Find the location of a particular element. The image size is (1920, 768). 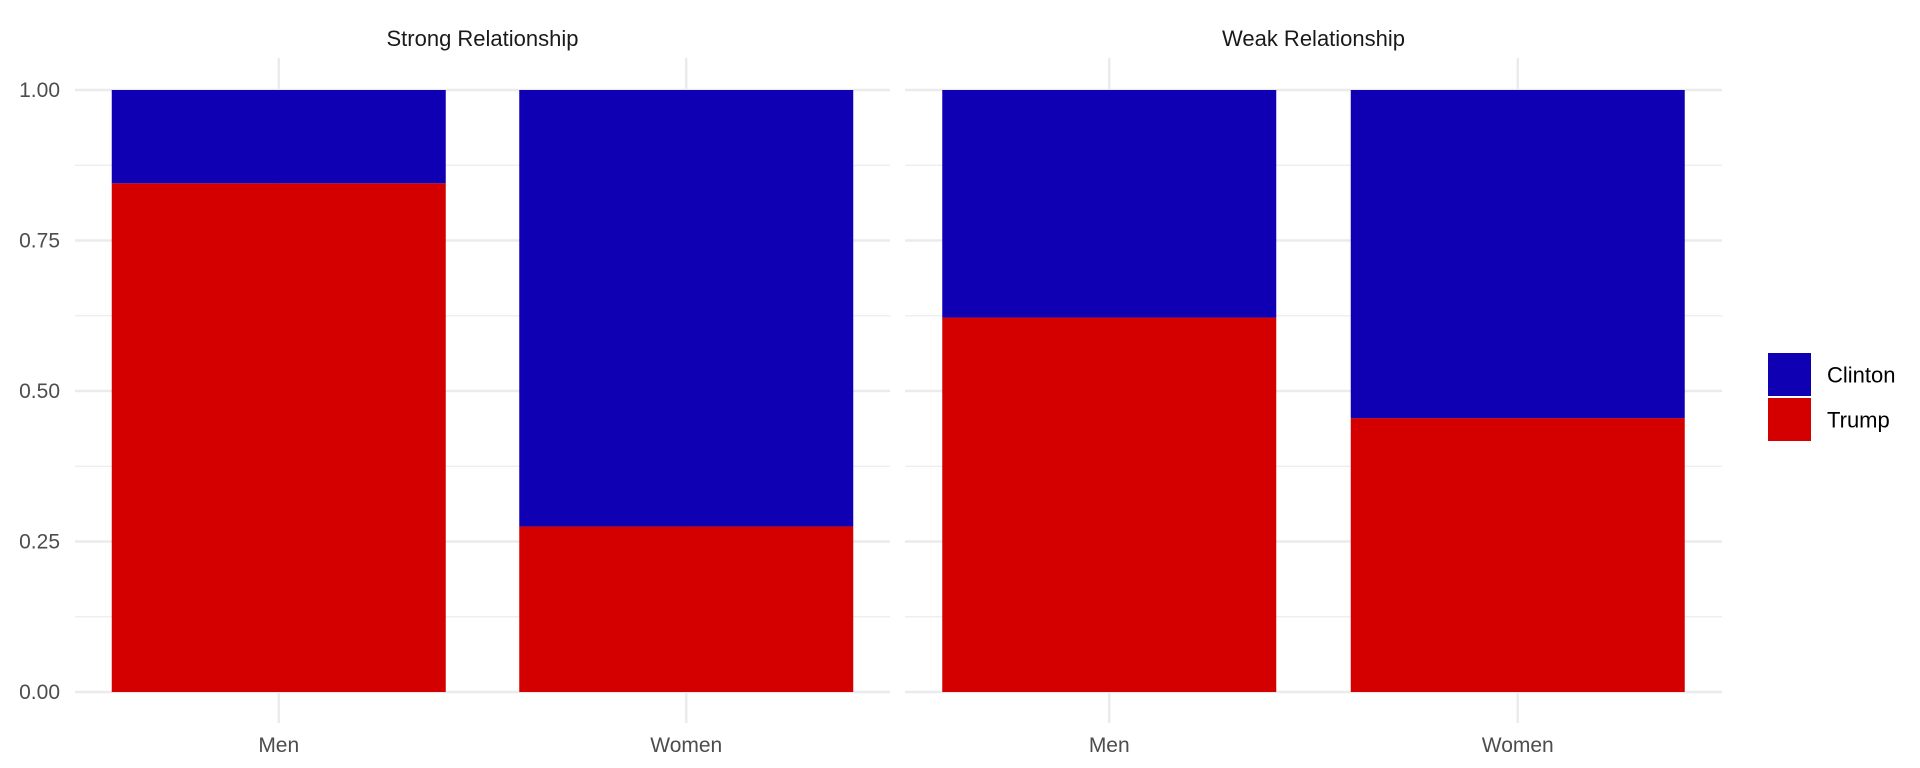

y-tick-label: 0.00 is located at coordinates (39, 692).